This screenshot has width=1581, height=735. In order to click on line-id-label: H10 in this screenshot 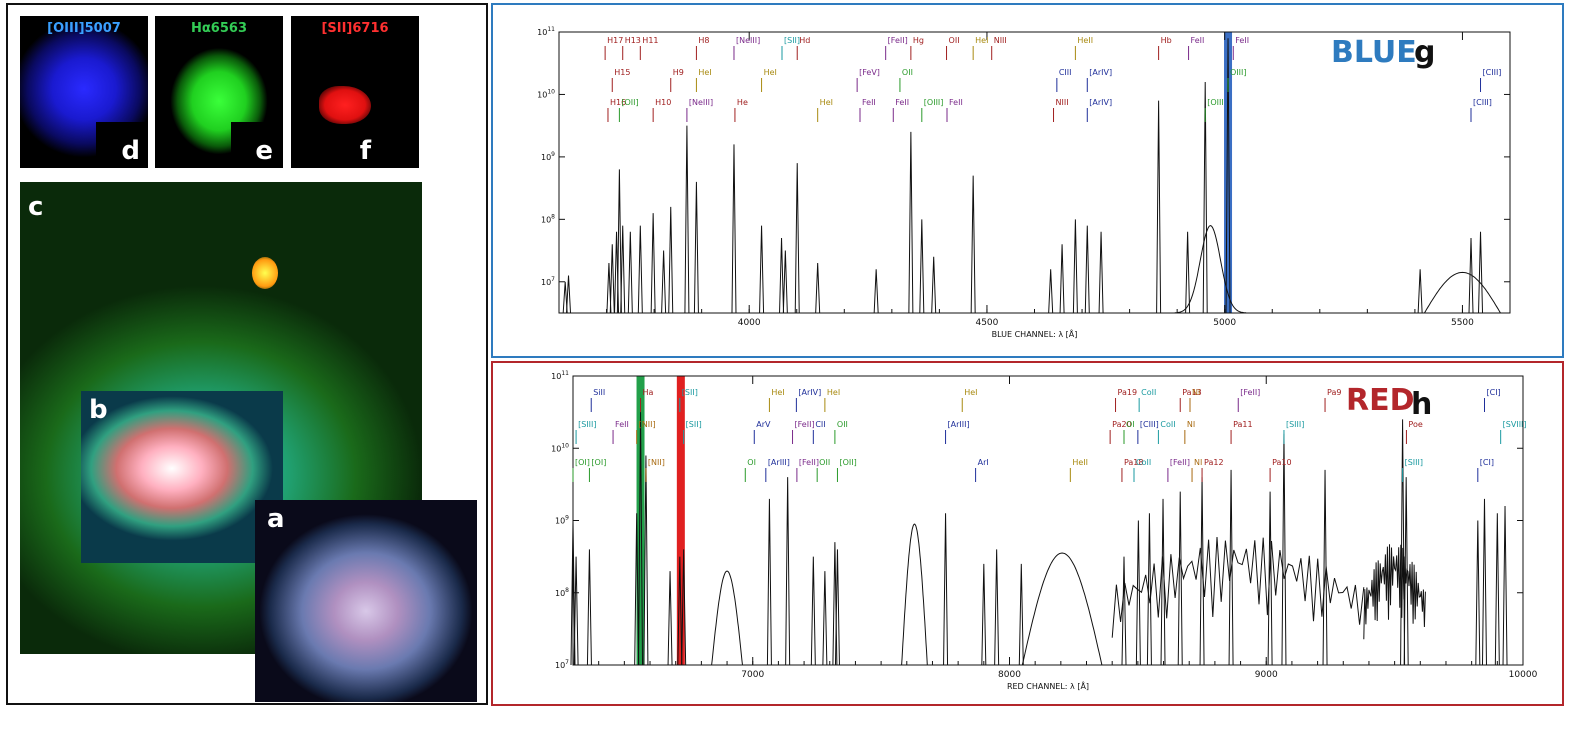, I will do `click(663, 102)`.